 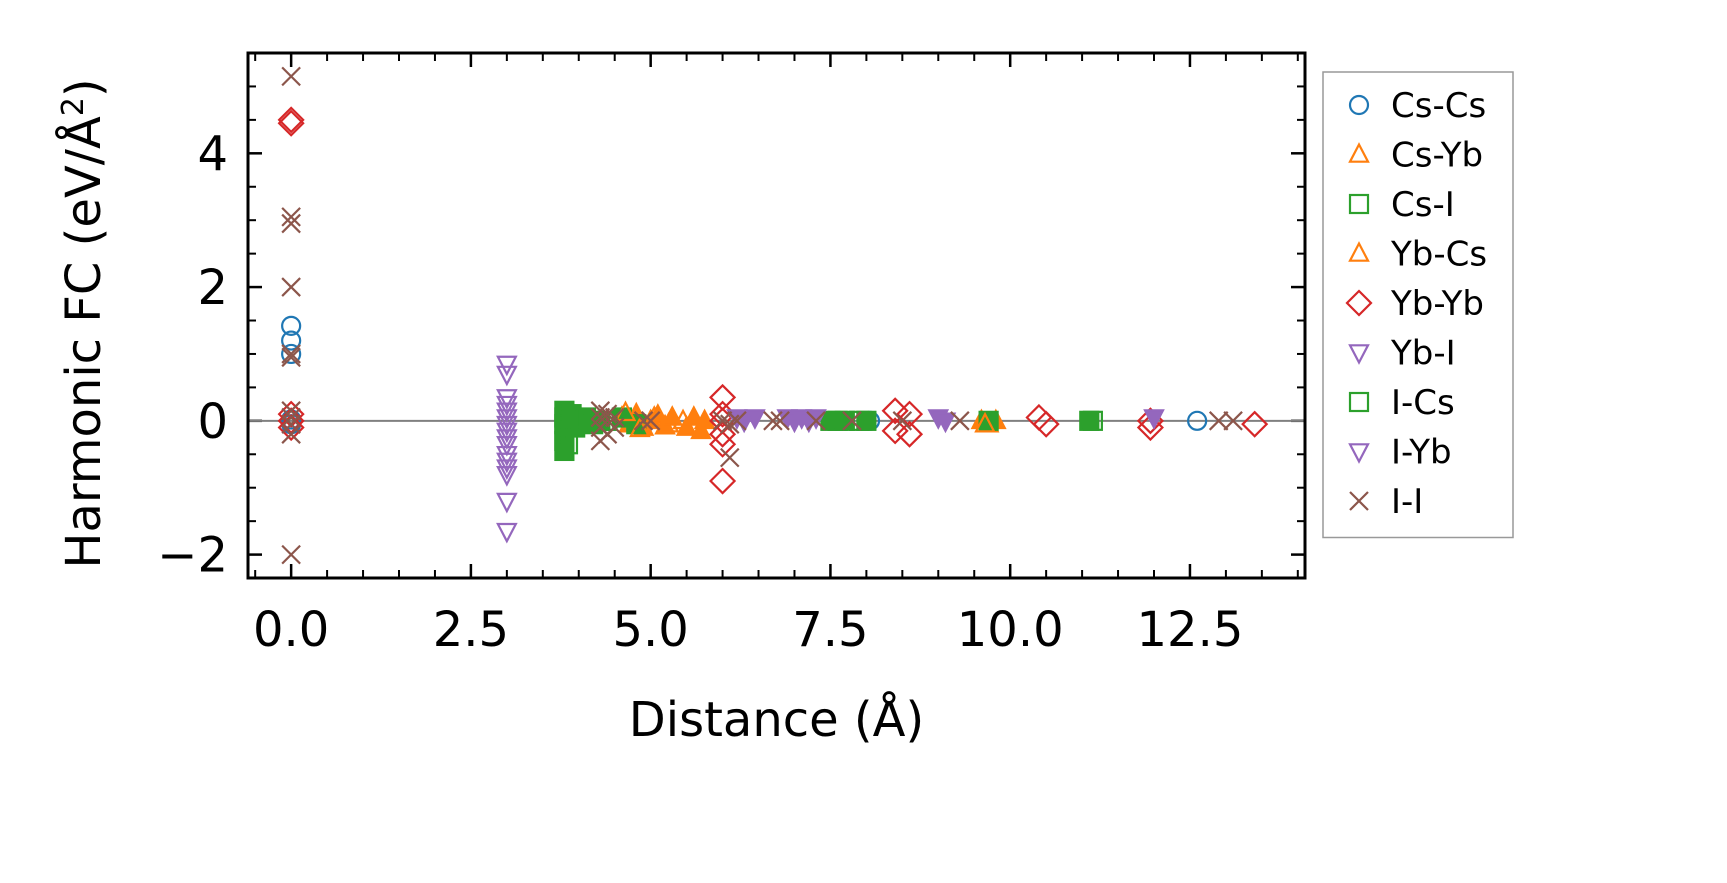 I want to click on x-tick-label: 2.5, so click(x=471, y=630).